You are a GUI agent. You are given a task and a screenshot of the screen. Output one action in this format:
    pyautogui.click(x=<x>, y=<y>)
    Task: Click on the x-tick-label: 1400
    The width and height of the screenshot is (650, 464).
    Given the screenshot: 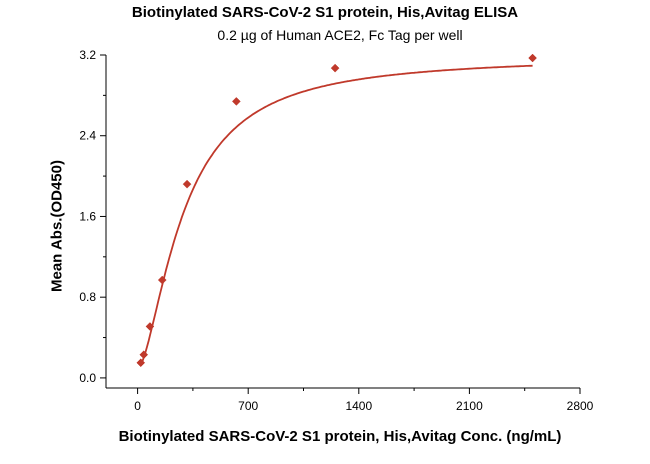 What is the action you would take?
    pyautogui.click(x=358, y=406)
    